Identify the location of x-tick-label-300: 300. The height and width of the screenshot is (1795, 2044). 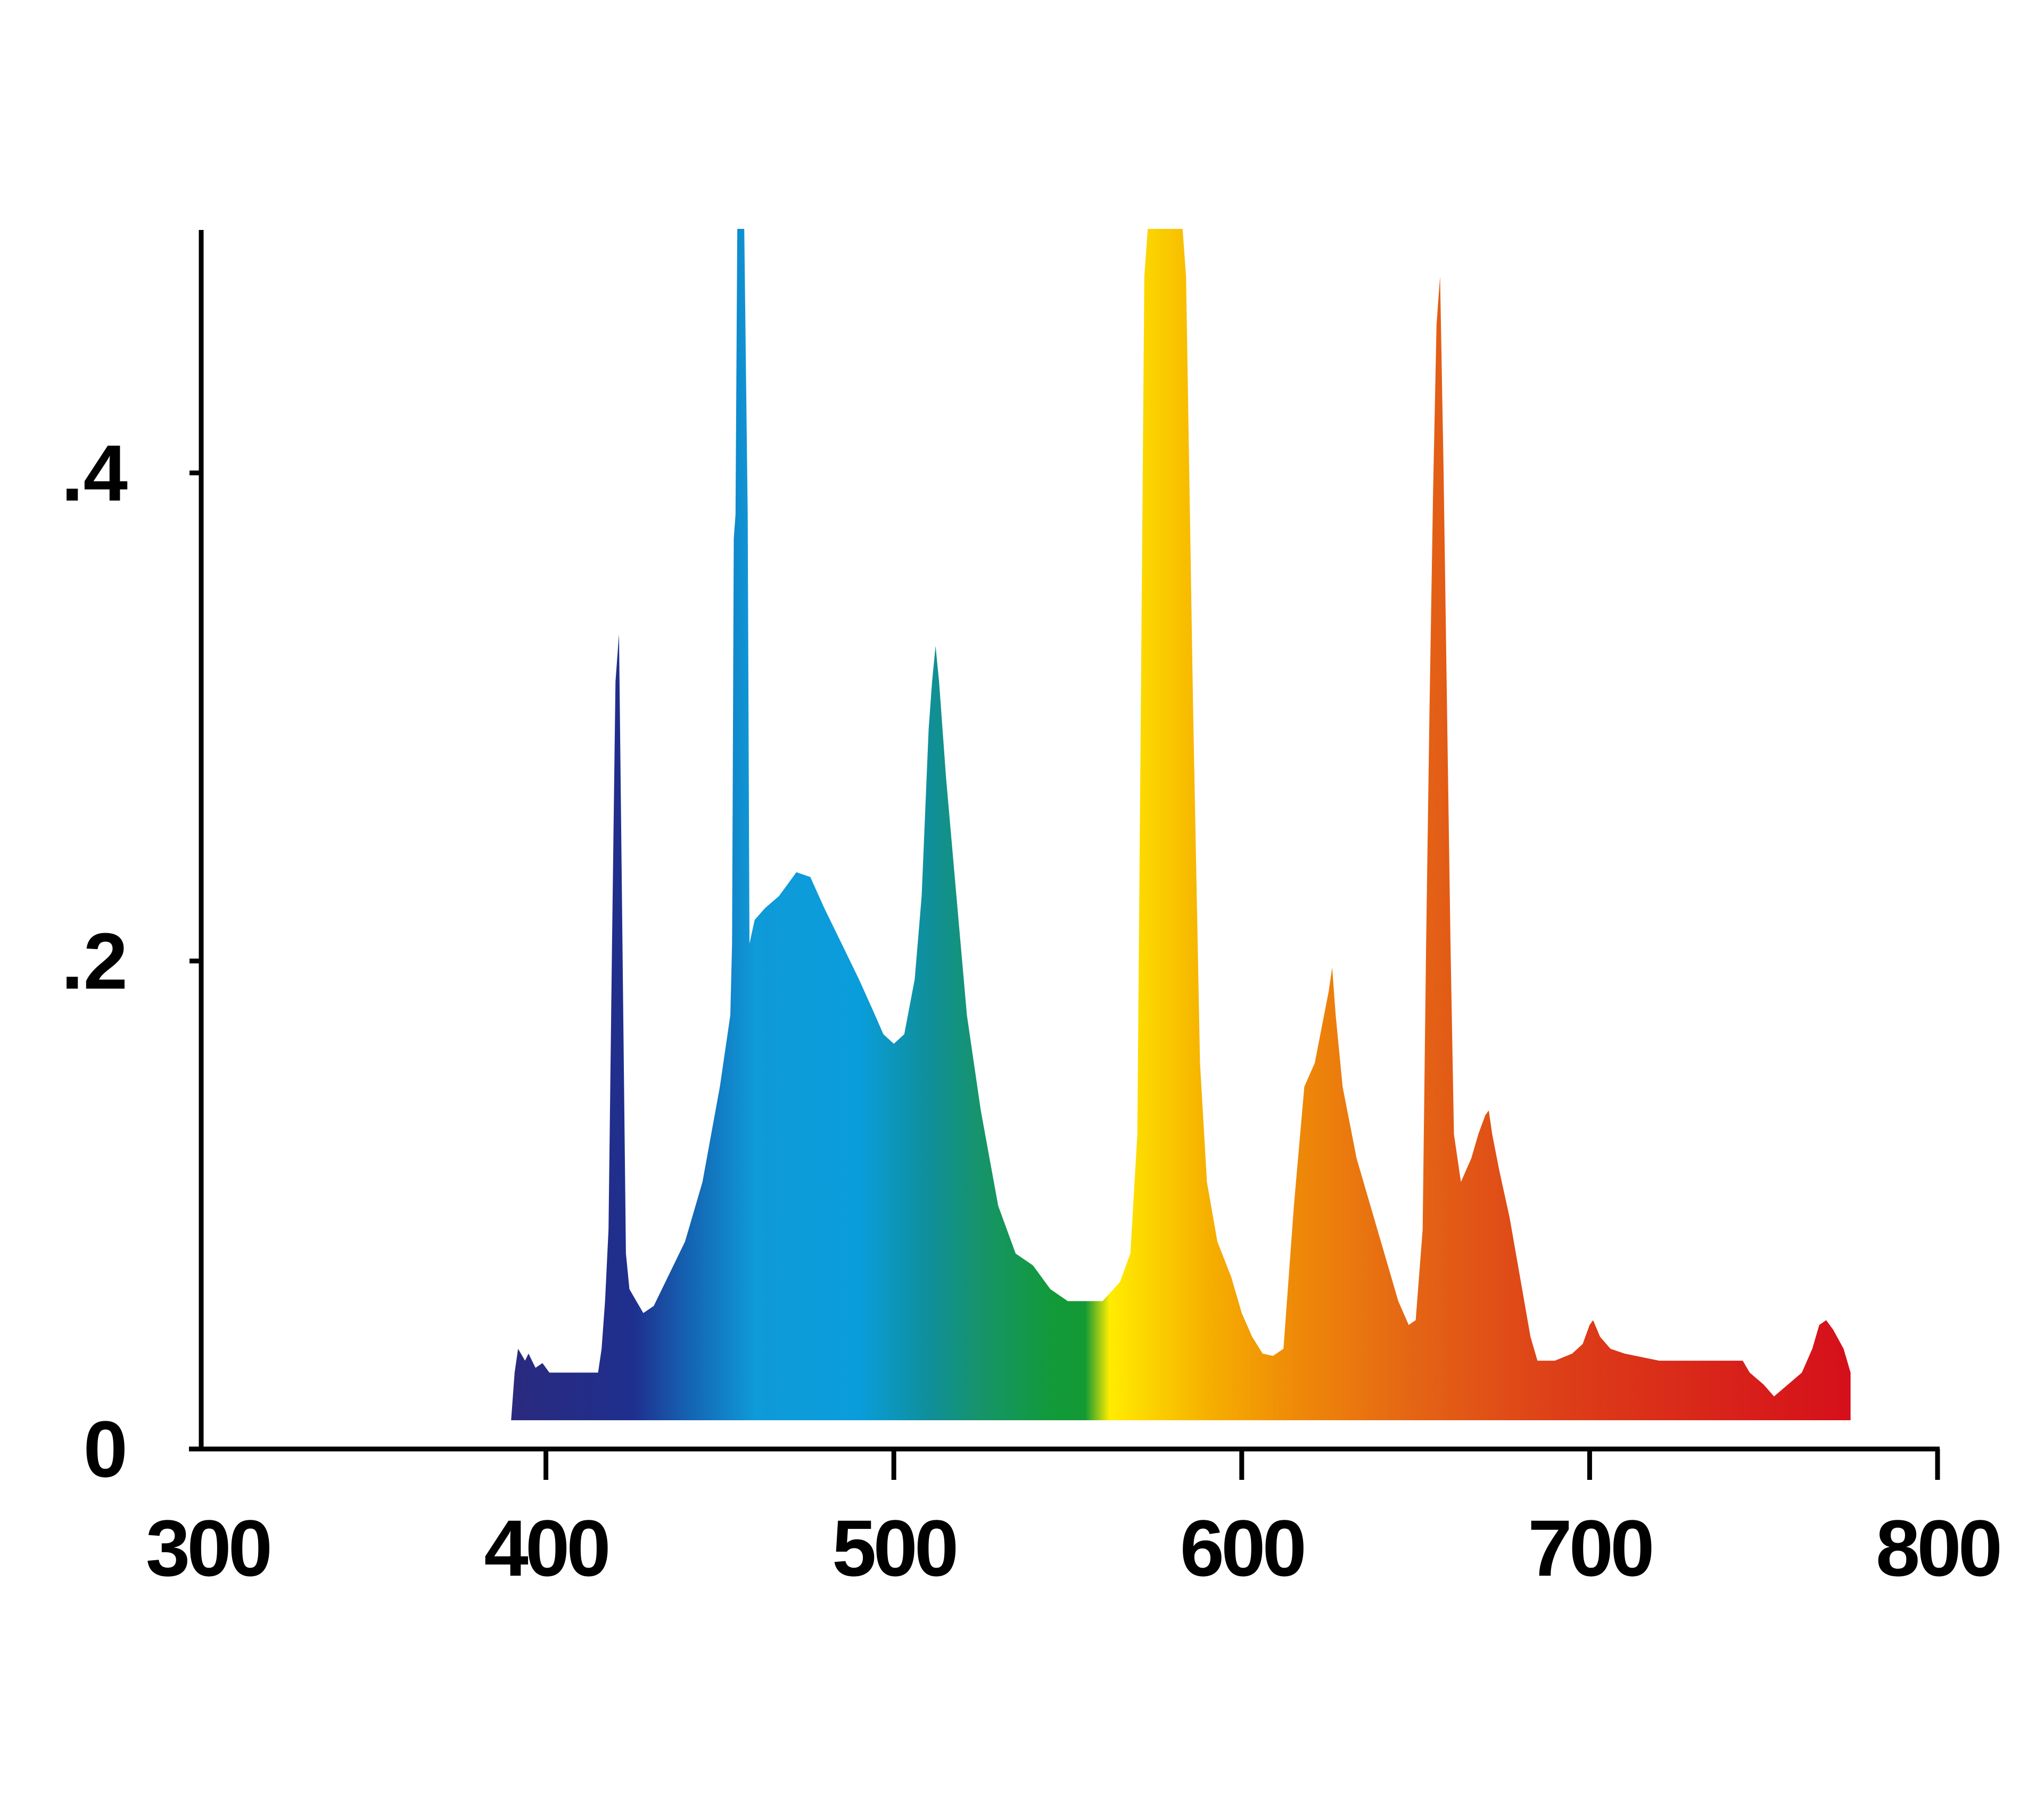
(208, 1548).